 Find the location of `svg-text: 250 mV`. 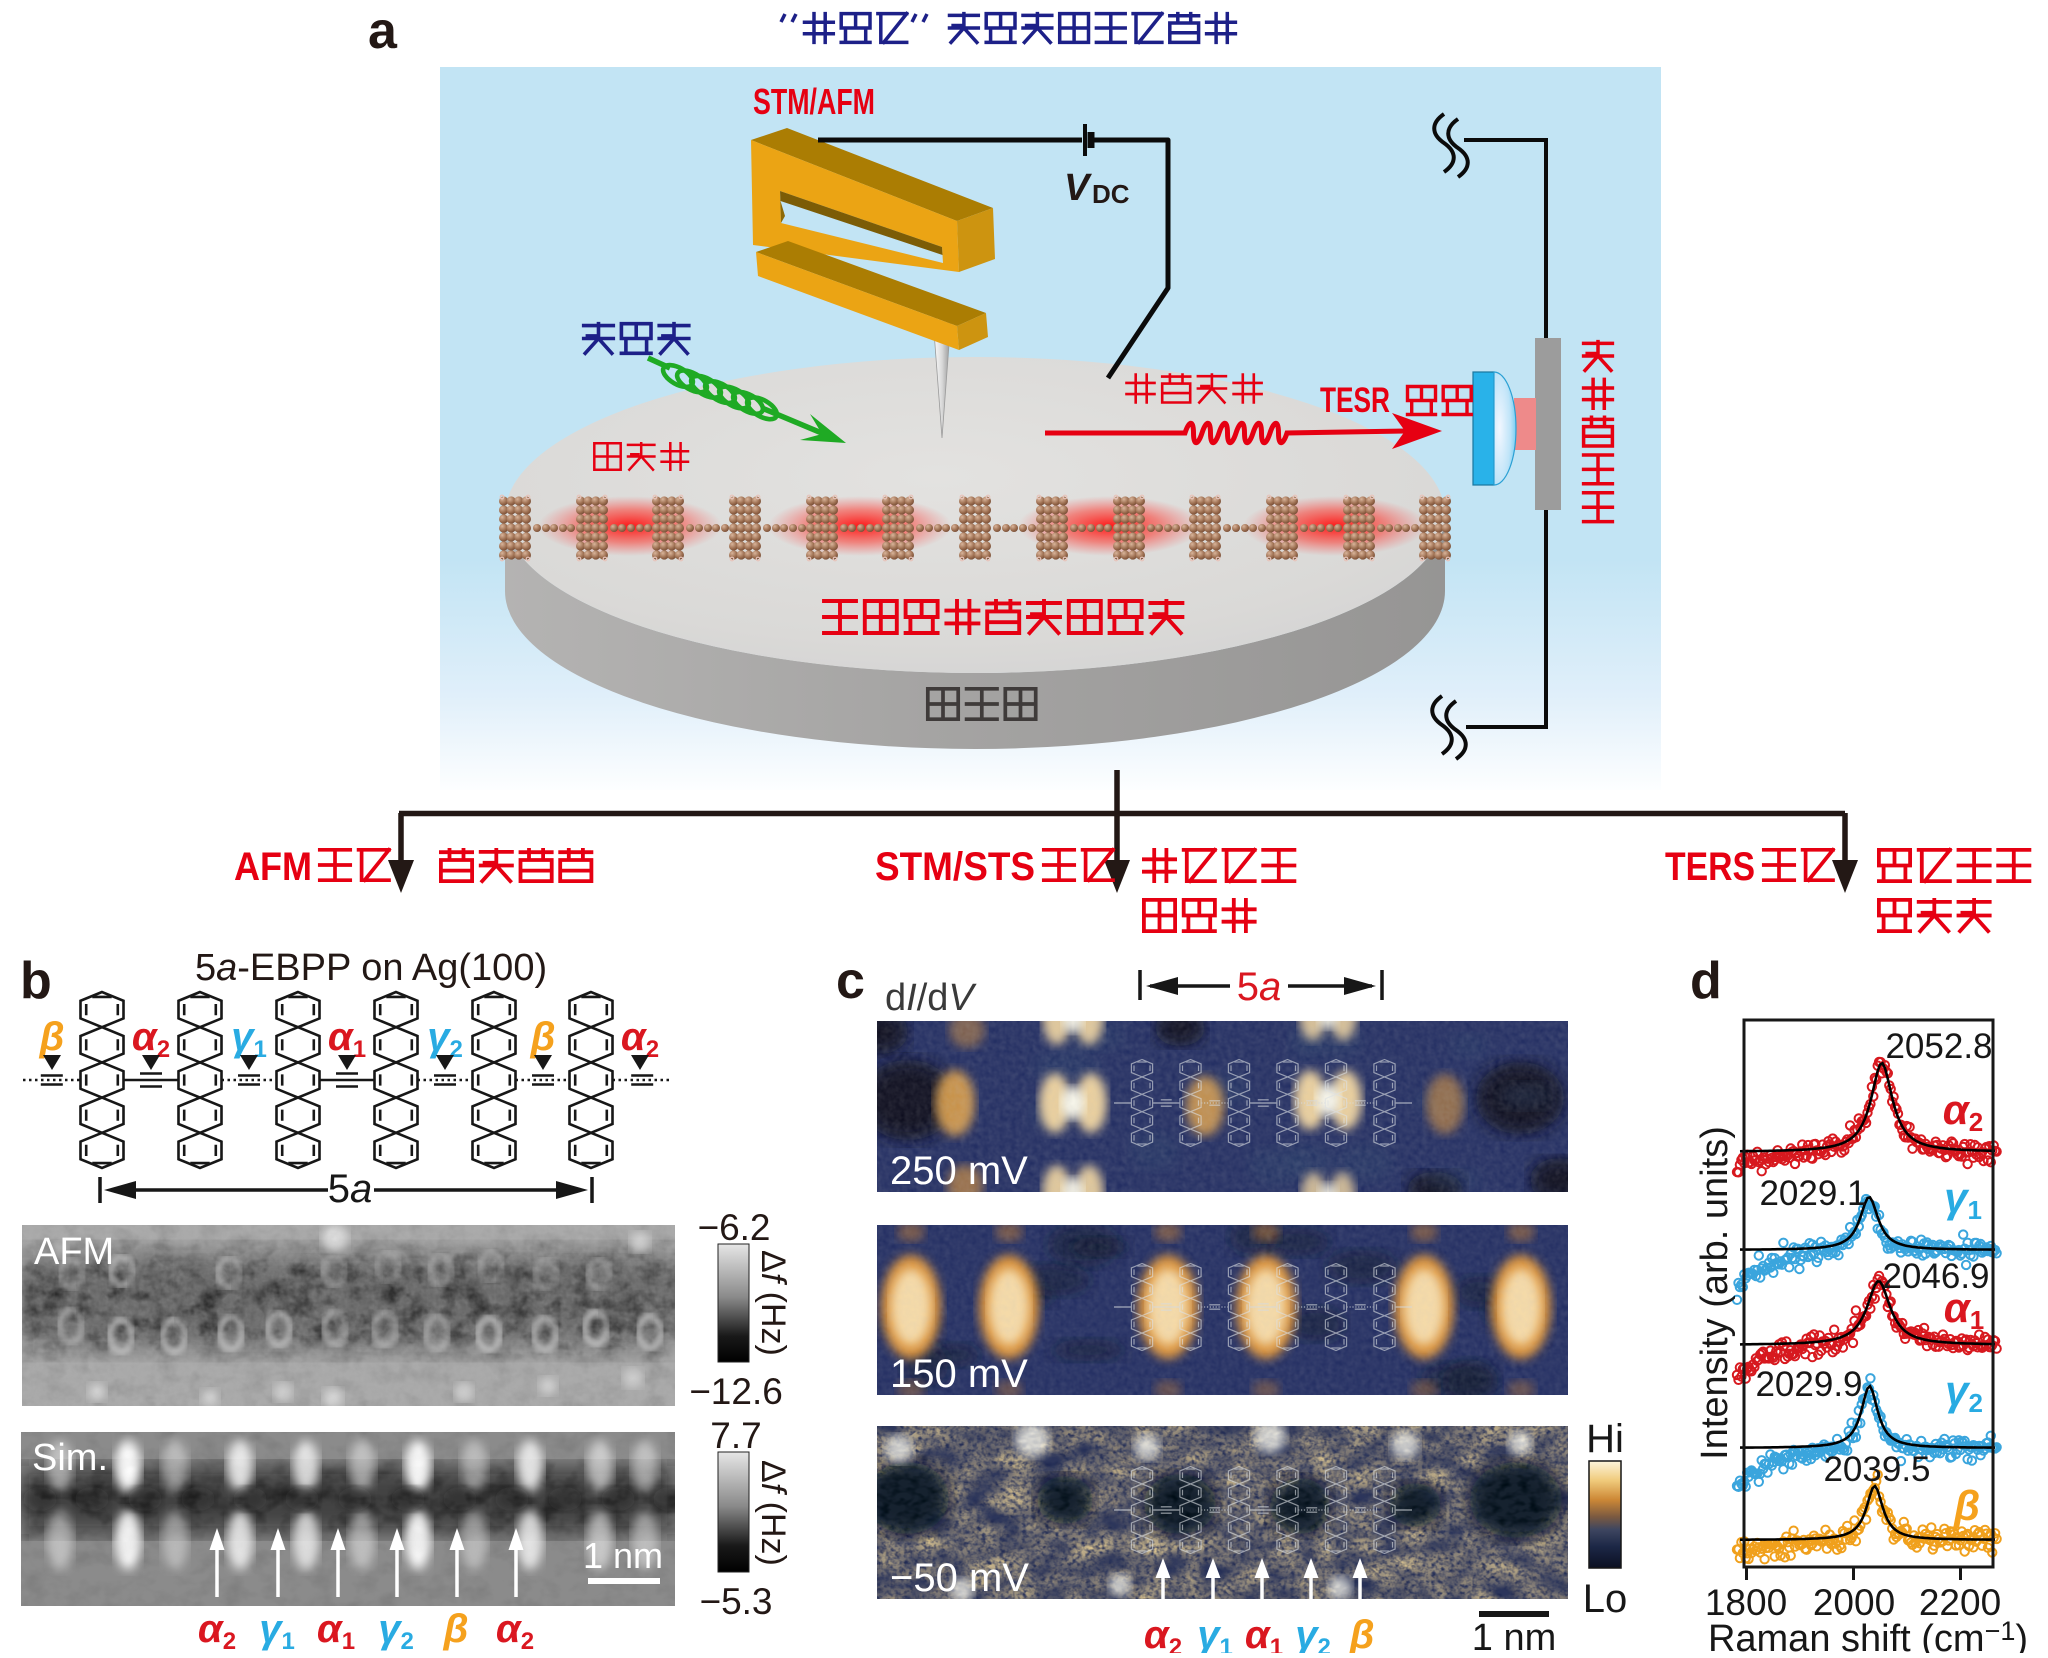

svg-text: 250 mV is located at coordinates (959, 1171).